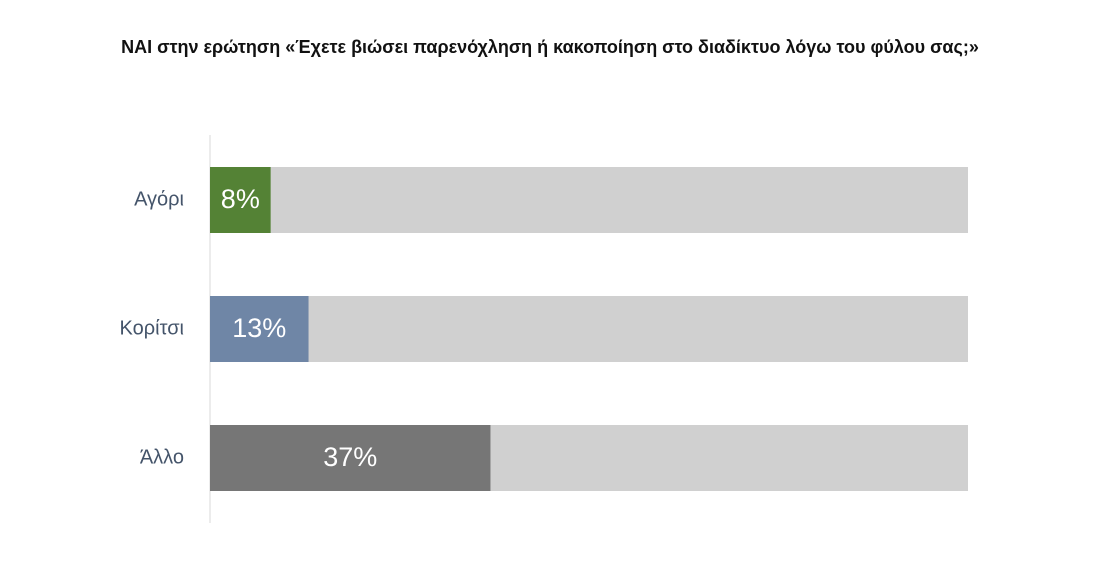 The image size is (1105, 569). What do you see at coordinates (152, 328) in the screenshot?
I see `category-label: Κορίτσι` at bounding box center [152, 328].